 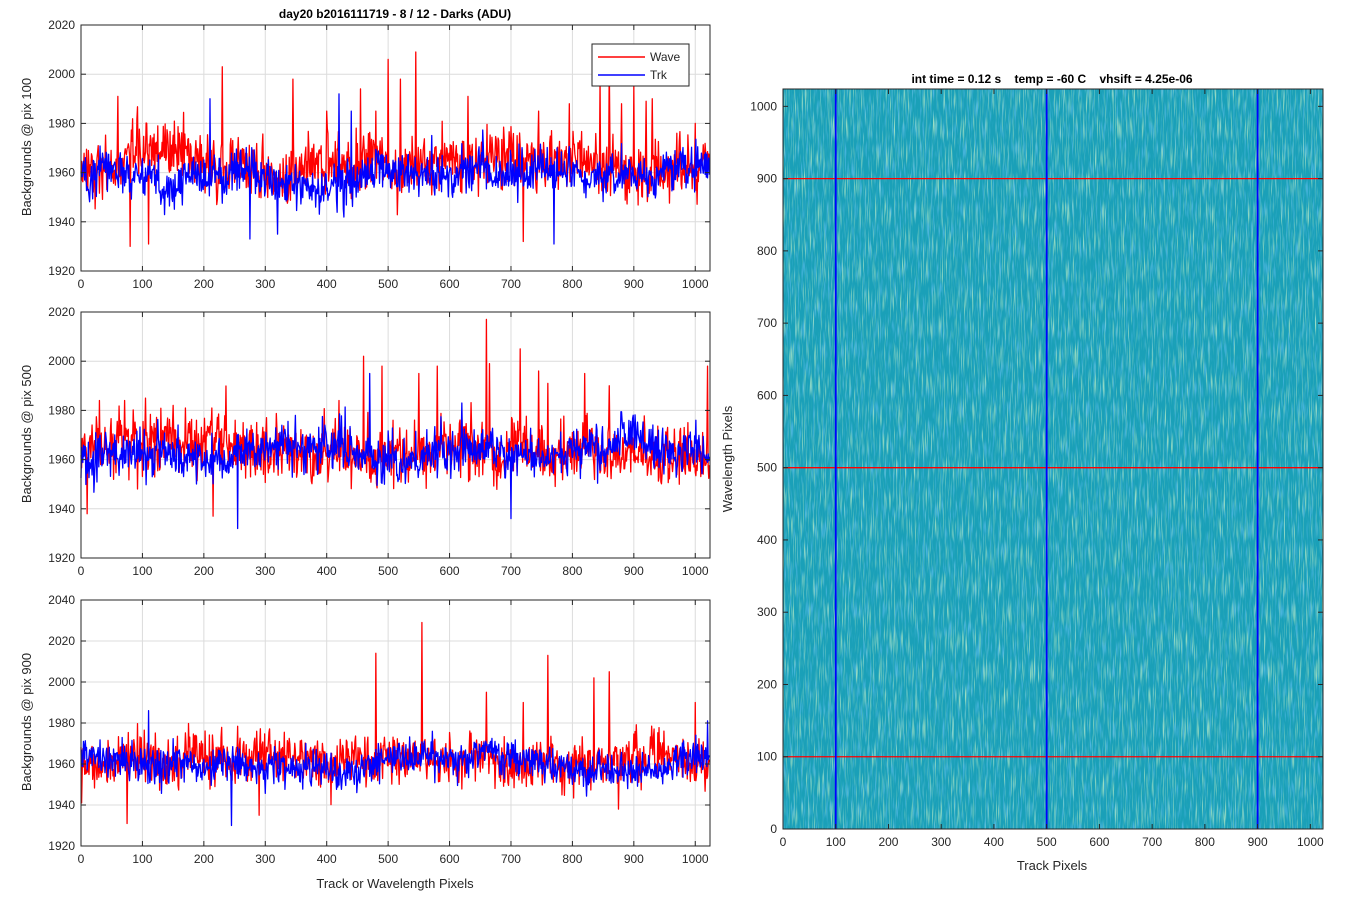 I want to click on y-axis-label-pix100: Backgrounds @ pix 100, so click(x=26, y=147).